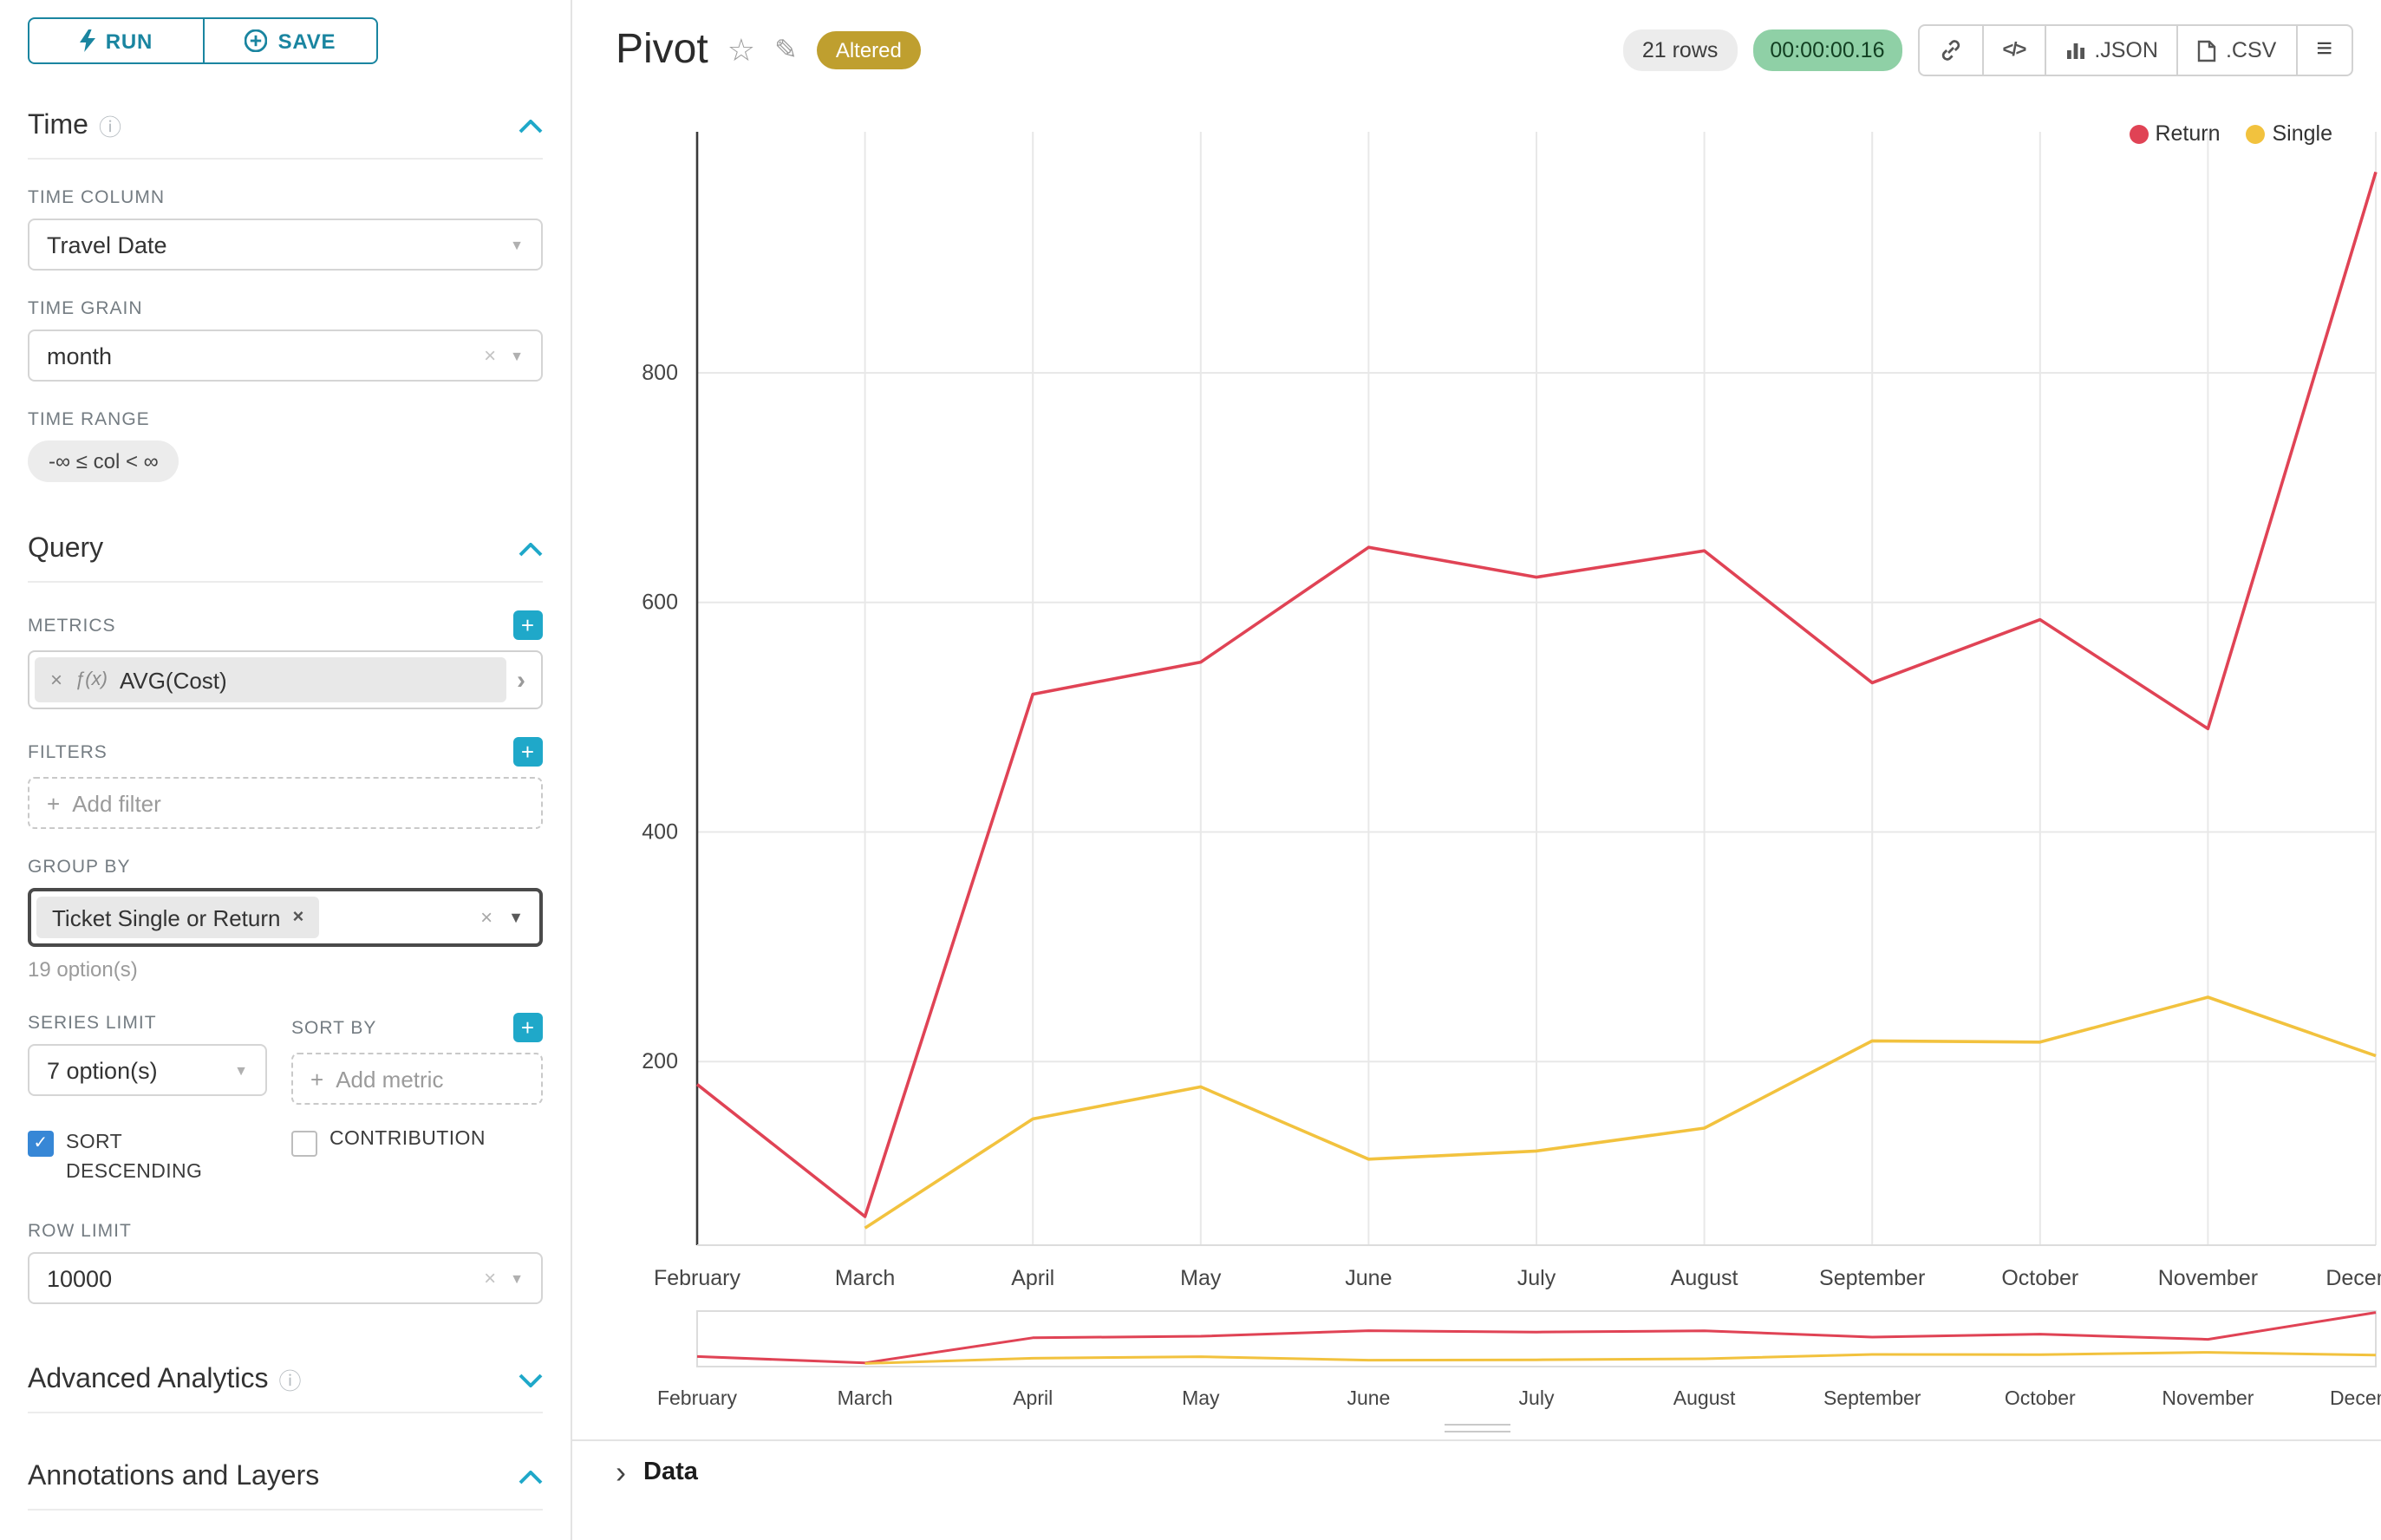 The height and width of the screenshot is (1540, 2381). What do you see at coordinates (116, 40) in the screenshot?
I see `run-button: RUN` at bounding box center [116, 40].